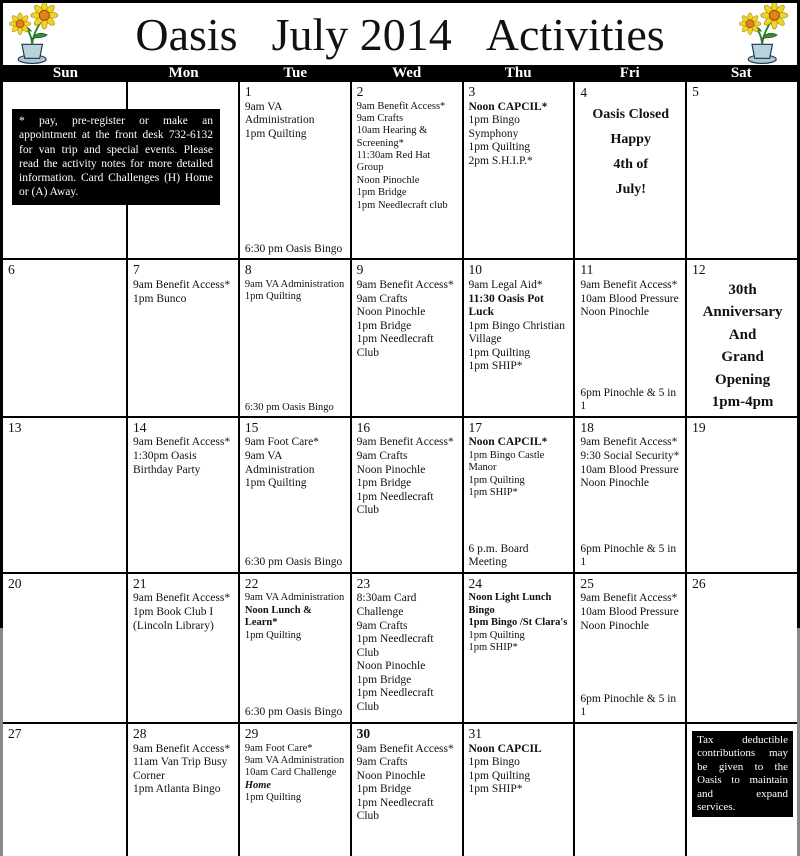 The height and width of the screenshot is (856, 800). I want to click on event-emphasis: Home, so click(258, 785).